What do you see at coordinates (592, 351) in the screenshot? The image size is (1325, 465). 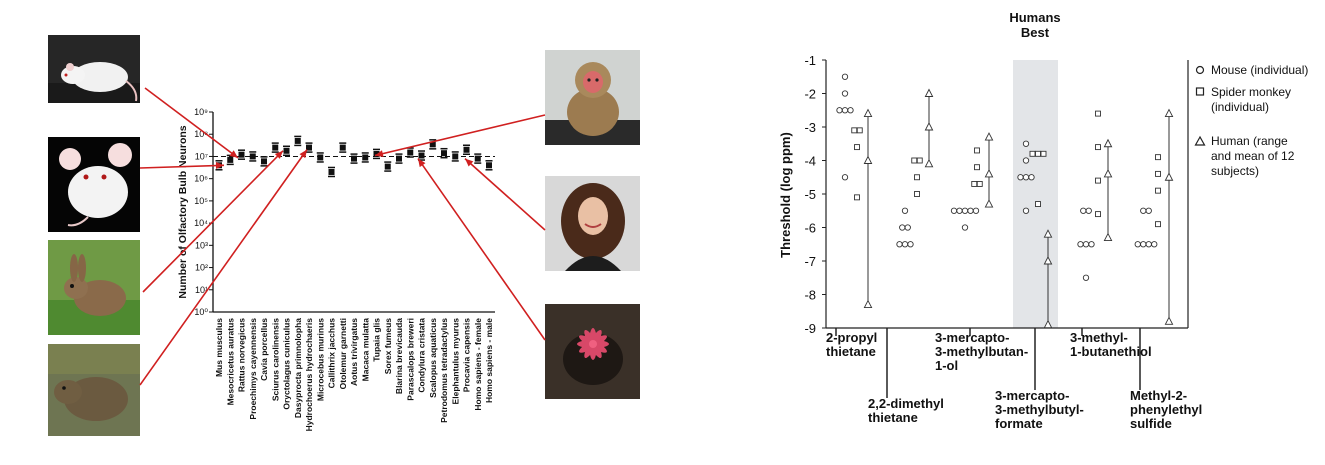 I see `star-nosed-mole-photo` at bounding box center [592, 351].